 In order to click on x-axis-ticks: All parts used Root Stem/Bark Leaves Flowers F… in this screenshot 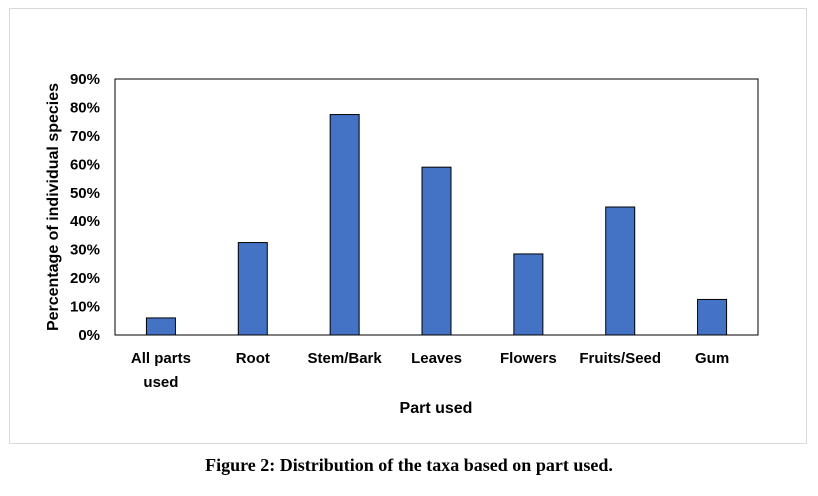, I will do `click(430, 370)`.